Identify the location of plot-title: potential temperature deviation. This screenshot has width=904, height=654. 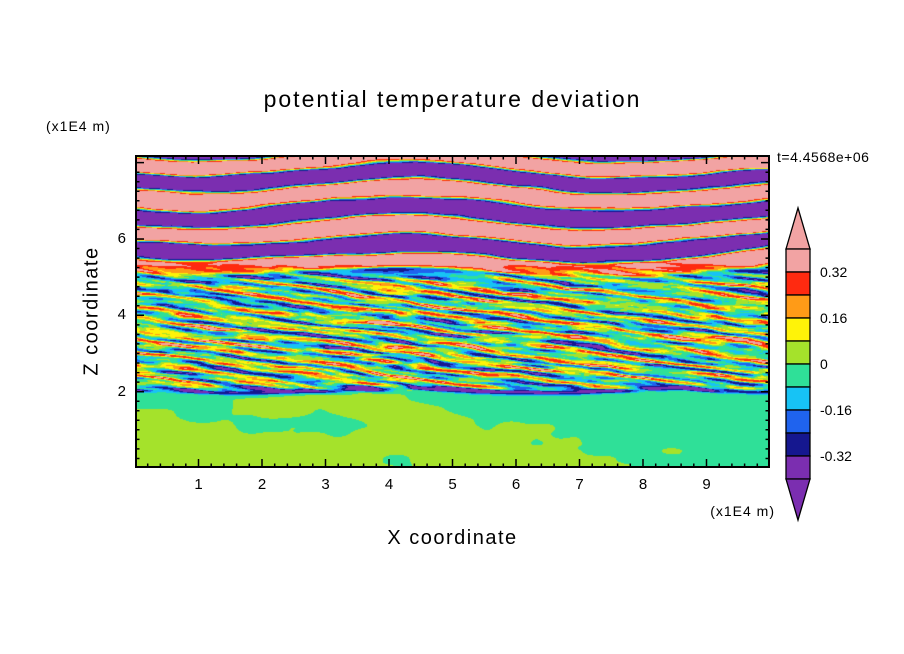
(452, 99).